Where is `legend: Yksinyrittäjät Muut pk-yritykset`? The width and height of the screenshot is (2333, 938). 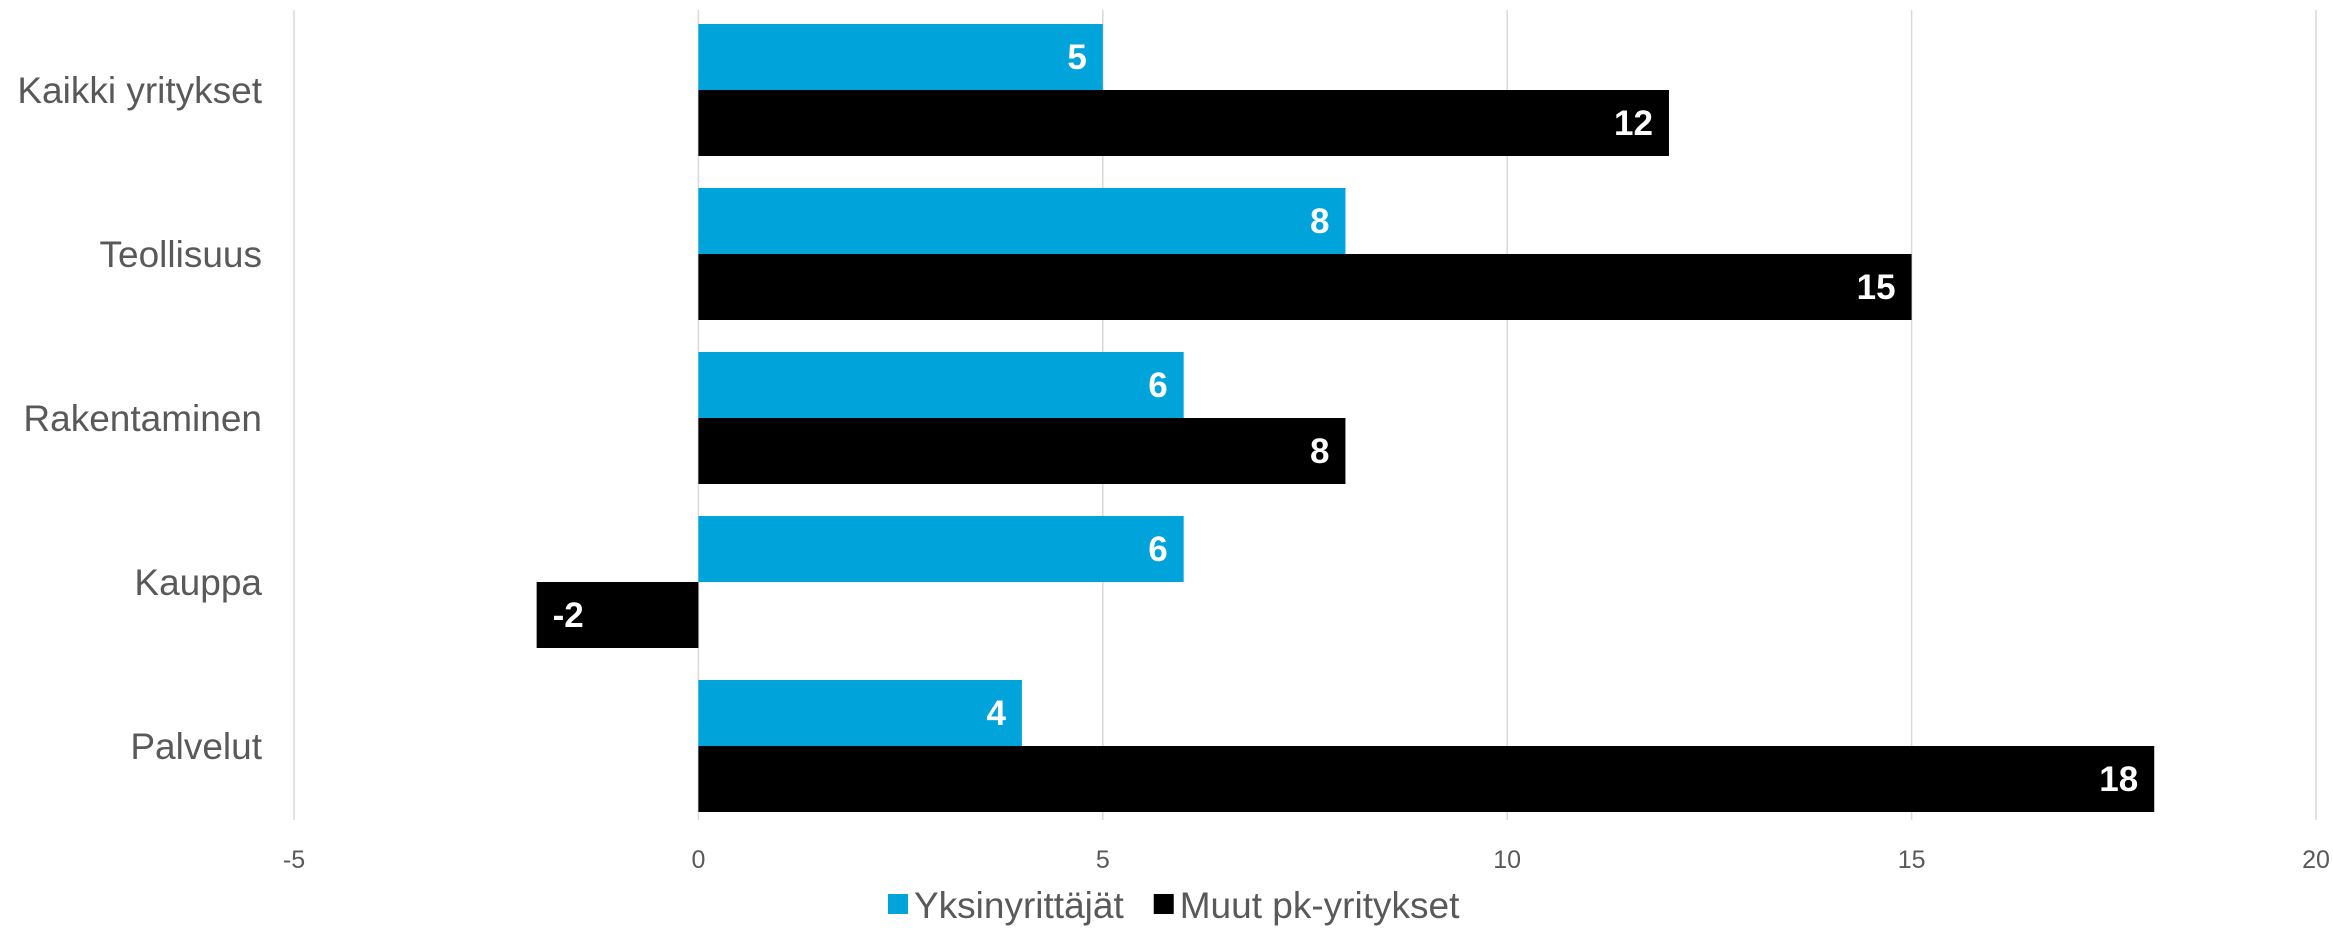 legend: Yksinyrittäjät Muut pk-yritykset is located at coordinates (1174, 905).